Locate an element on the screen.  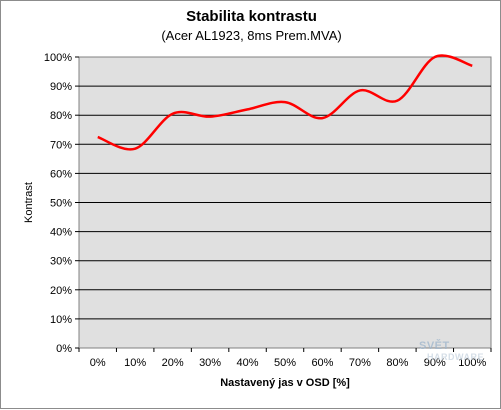
y-tick-label: 100% is located at coordinates (58, 58).